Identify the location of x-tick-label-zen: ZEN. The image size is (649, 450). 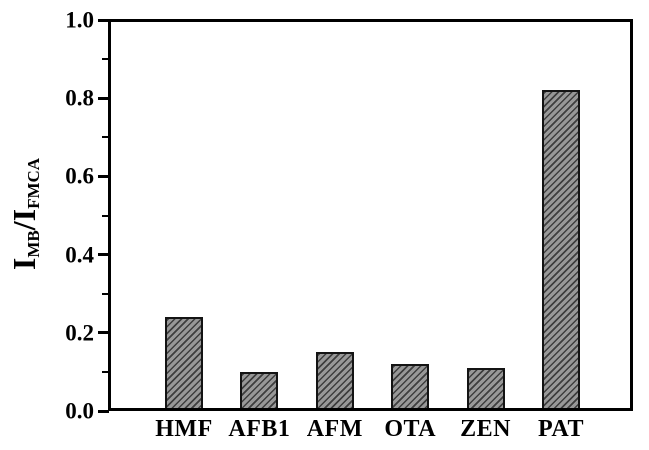
(486, 429).